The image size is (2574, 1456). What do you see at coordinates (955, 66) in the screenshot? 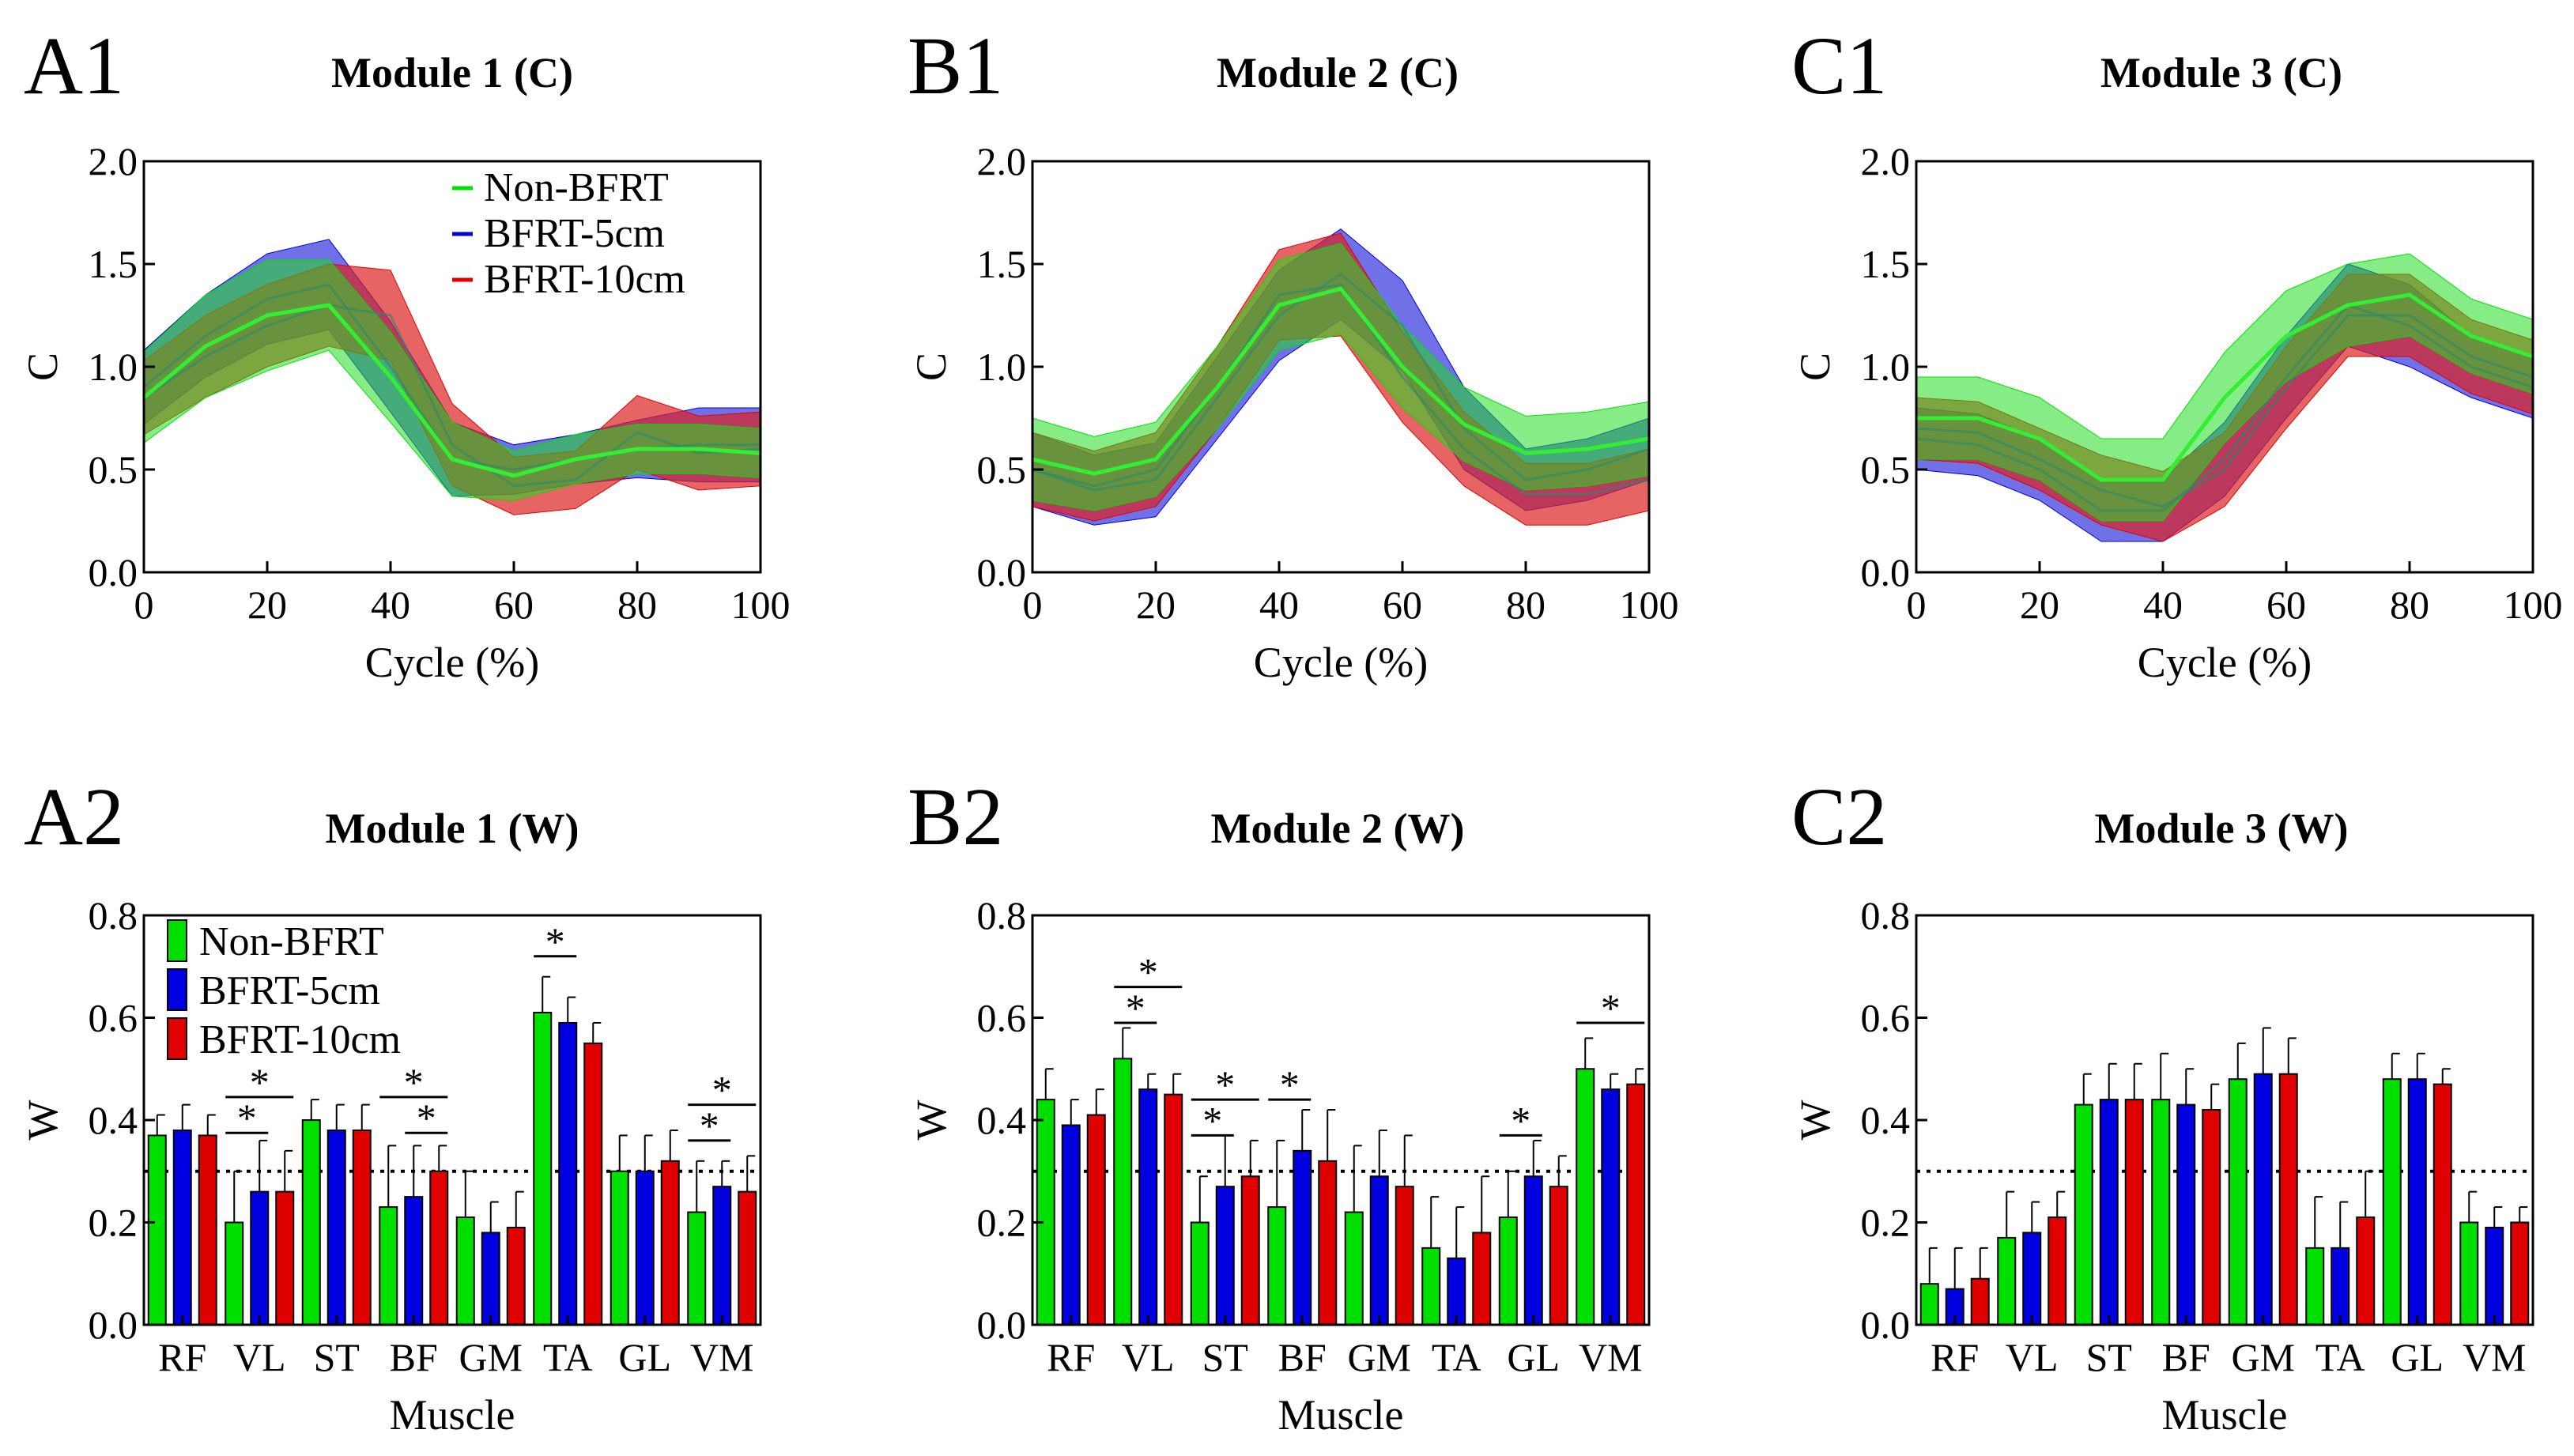
I see `panel-letter: B1` at bounding box center [955, 66].